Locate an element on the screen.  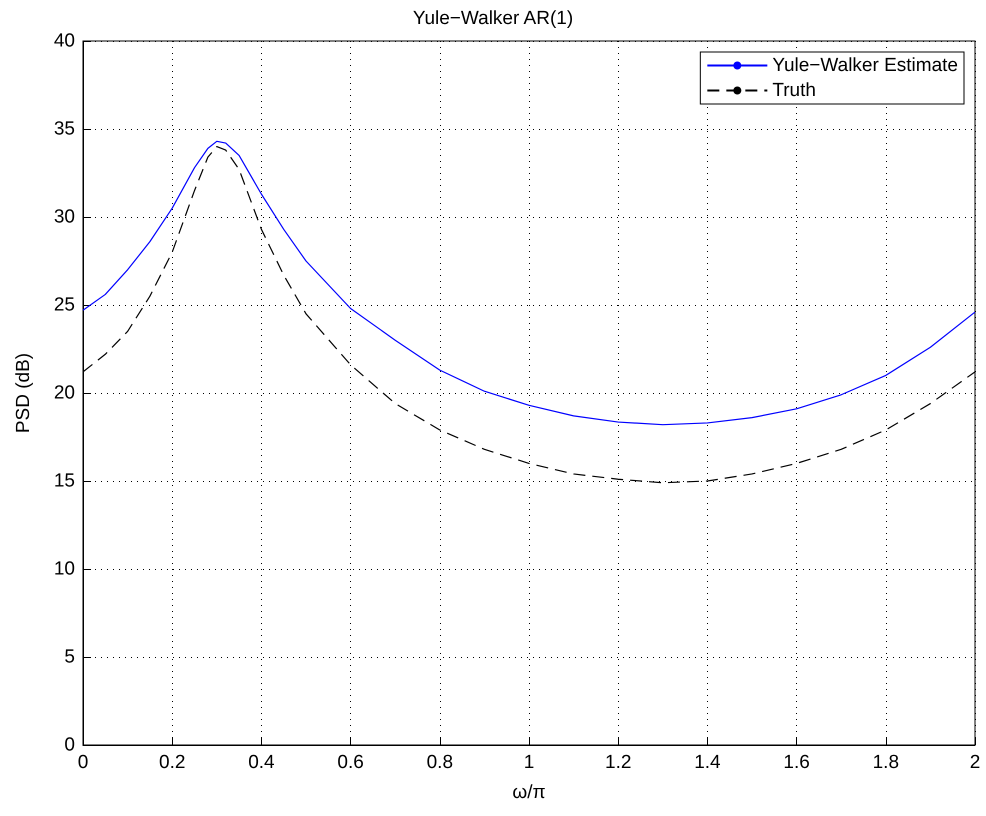
y-tick-label: 25 is located at coordinates (64, 305).